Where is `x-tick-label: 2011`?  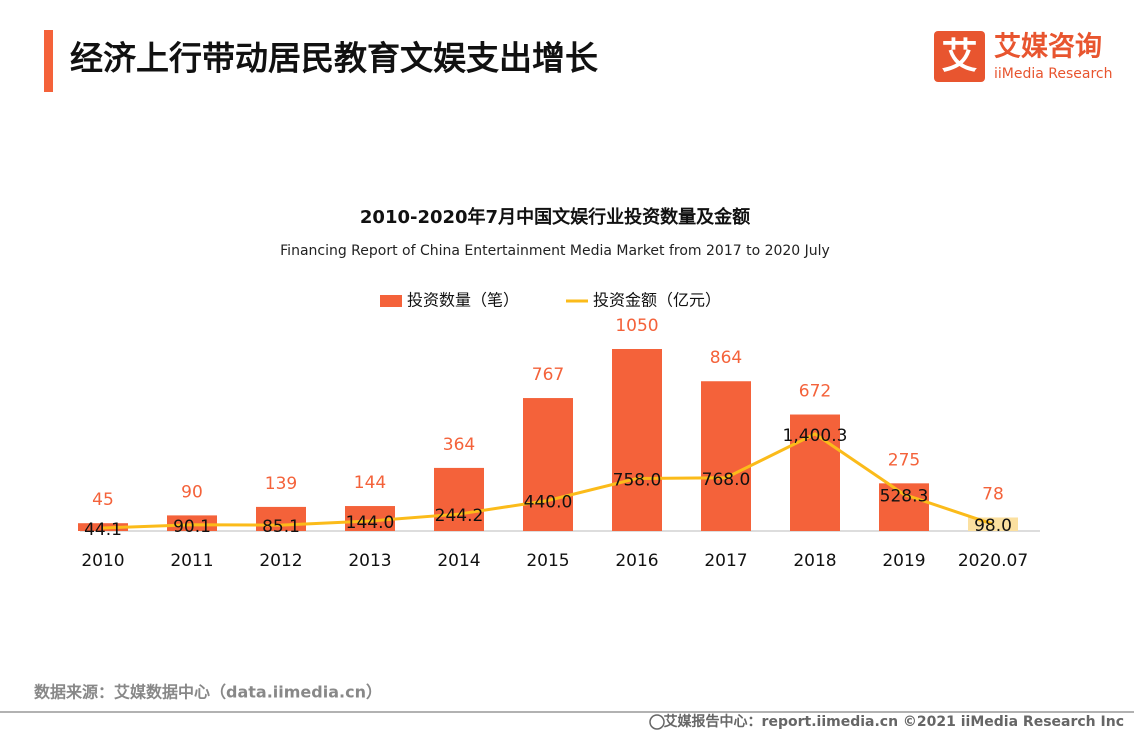
x-tick-label: 2011 is located at coordinates (191, 561).